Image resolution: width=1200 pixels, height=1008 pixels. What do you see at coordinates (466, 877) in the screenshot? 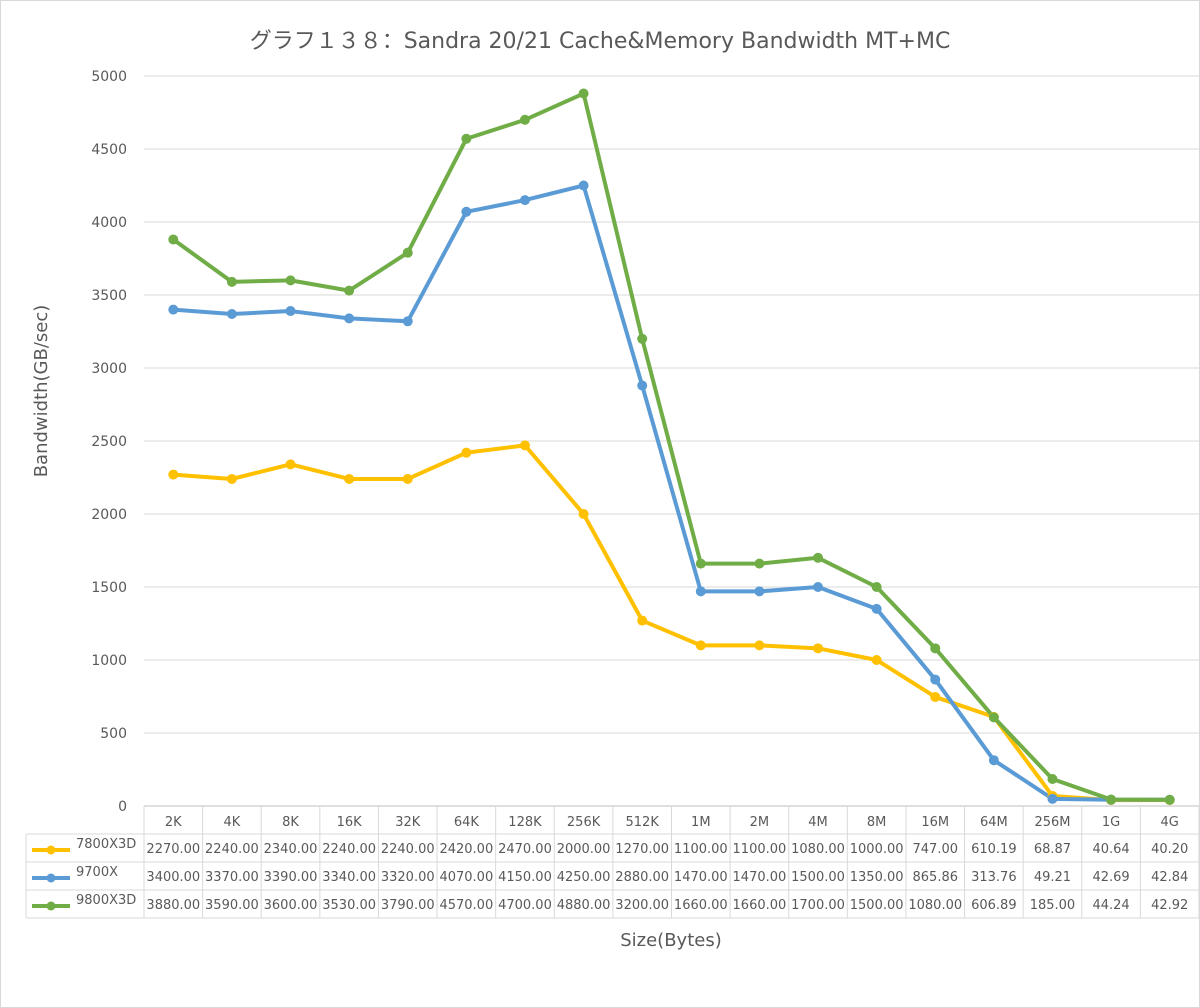
I see `table-cell-value: 4070.00` at bounding box center [466, 877].